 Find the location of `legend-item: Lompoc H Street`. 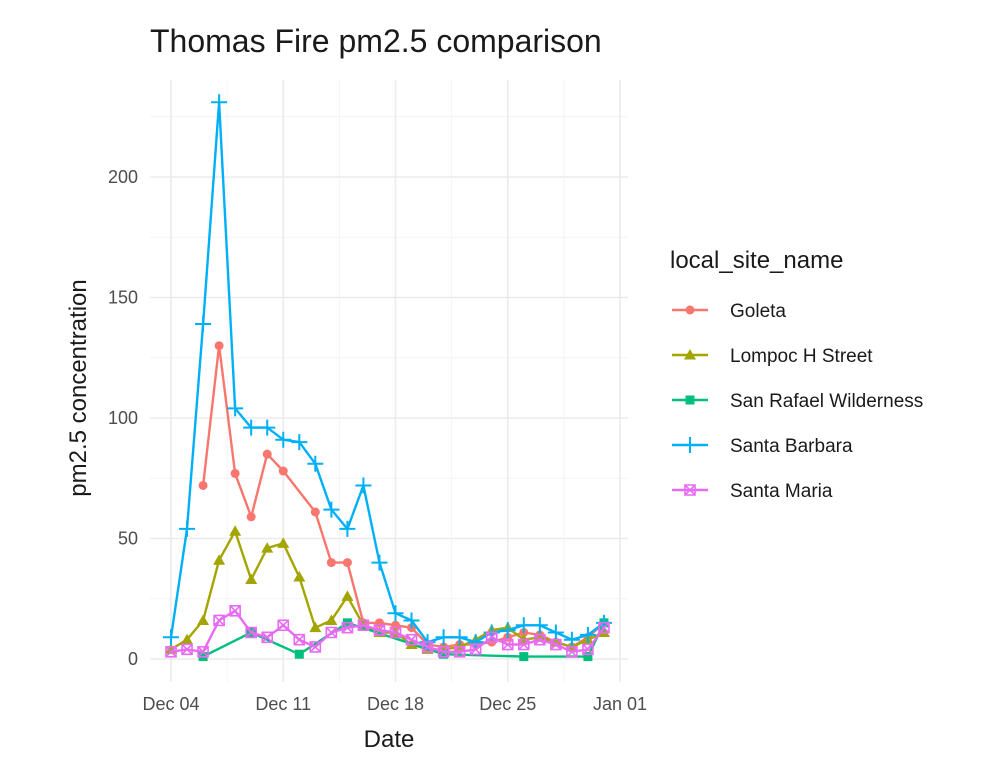

legend-item: Lompoc H Street is located at coordinates (772, 356).